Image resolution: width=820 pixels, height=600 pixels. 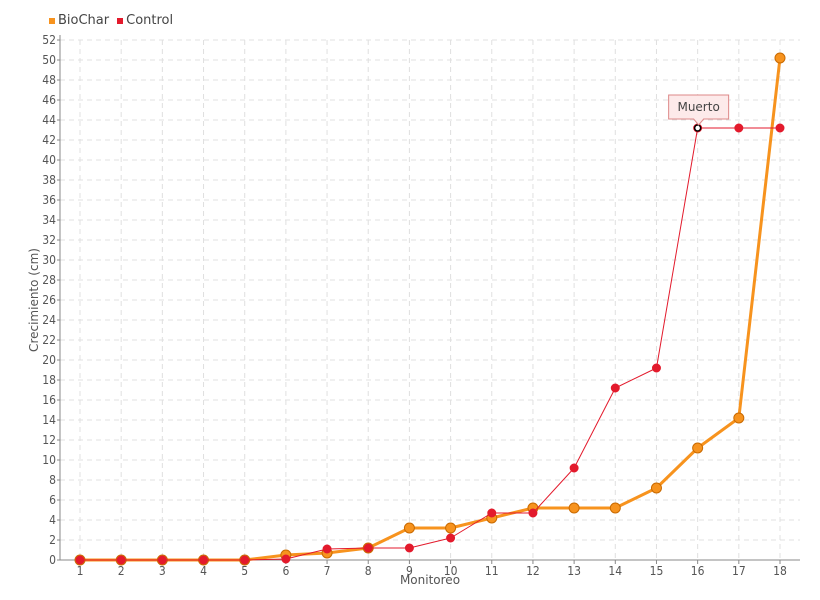 What do you see at coordinates (49, 420) in the screenshot?
I see `y-tick-label-14: 14` at bounding box center [49, 420].